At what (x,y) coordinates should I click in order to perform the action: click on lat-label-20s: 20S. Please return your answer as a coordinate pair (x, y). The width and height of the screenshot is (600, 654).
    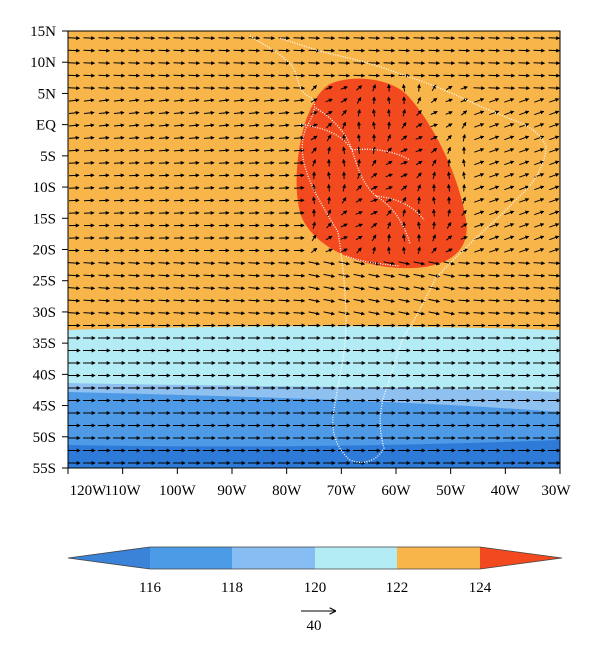
    Looking at the image, I should click on (44, 251).